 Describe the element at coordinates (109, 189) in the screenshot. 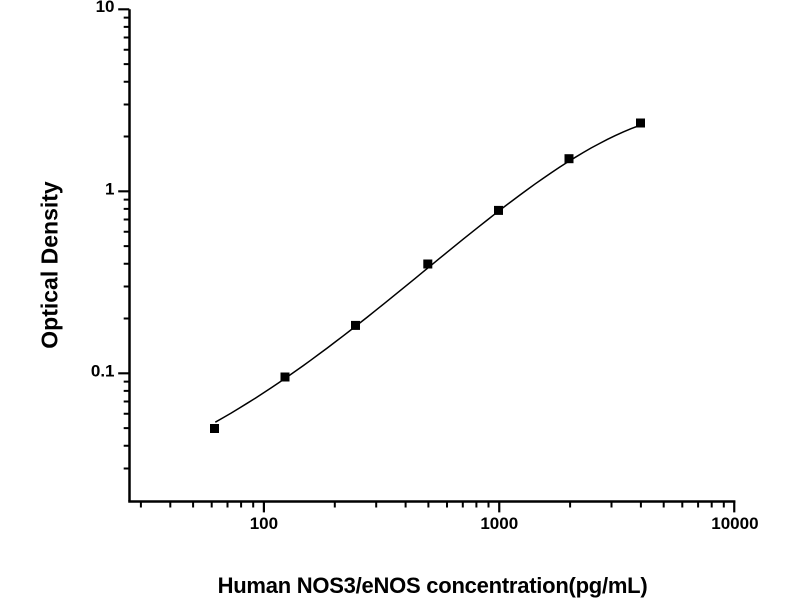

I see `svg-text: 1` at that location.